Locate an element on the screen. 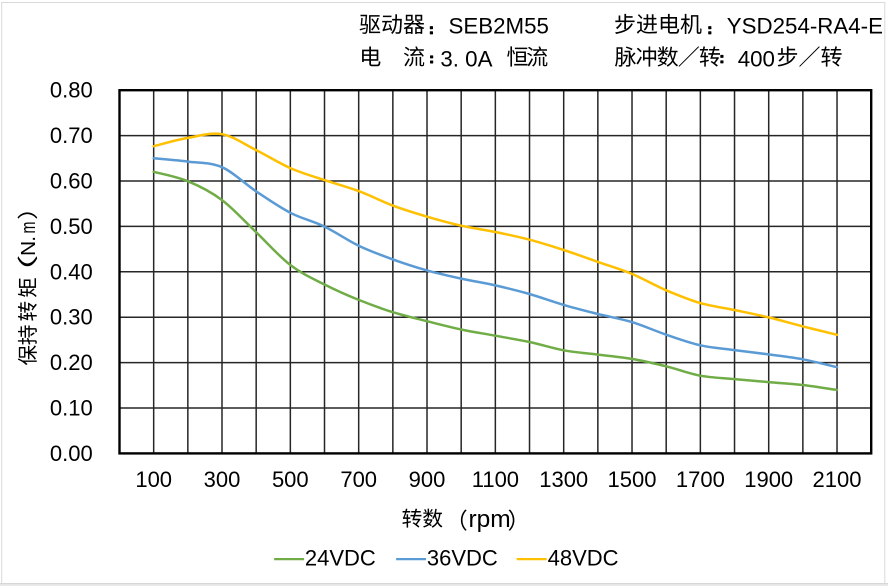 The height and width of the screenshot is (586, 888). svg-text: 0.20 is located at coordinates (71, 362).